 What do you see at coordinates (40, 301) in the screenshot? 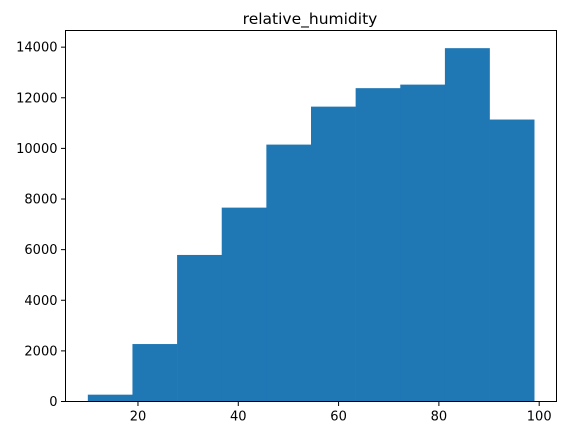
I see `y-tick-label: 4000` at bounding box center [40, 301].